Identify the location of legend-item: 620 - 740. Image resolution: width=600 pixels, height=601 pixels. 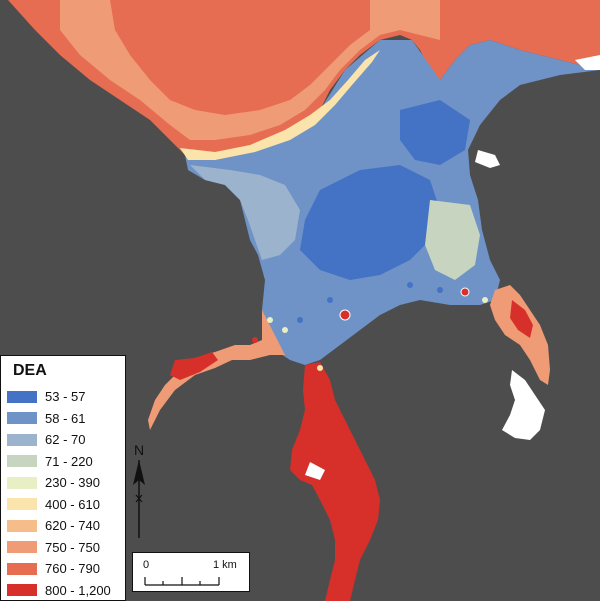
(63, 526).